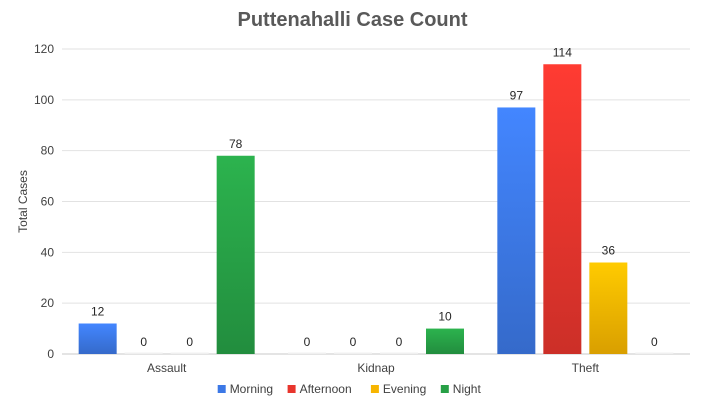 The height and width of the screenshot is (409, 705). What do you see at coordinates (445, 317) in the screenshot?
I see `data-label: 10` at bounding box center [445, 317].